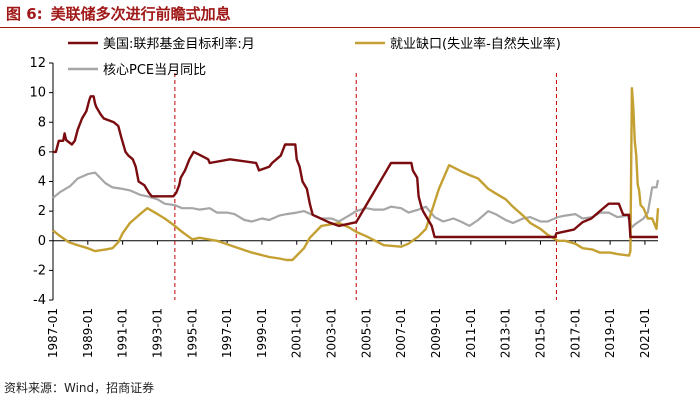 The width and height of the screenshot is (700, 401). Describe the element at coordinates (506, 333) in the screenshot. I see `x-tick-label: 2013-01` at that location.